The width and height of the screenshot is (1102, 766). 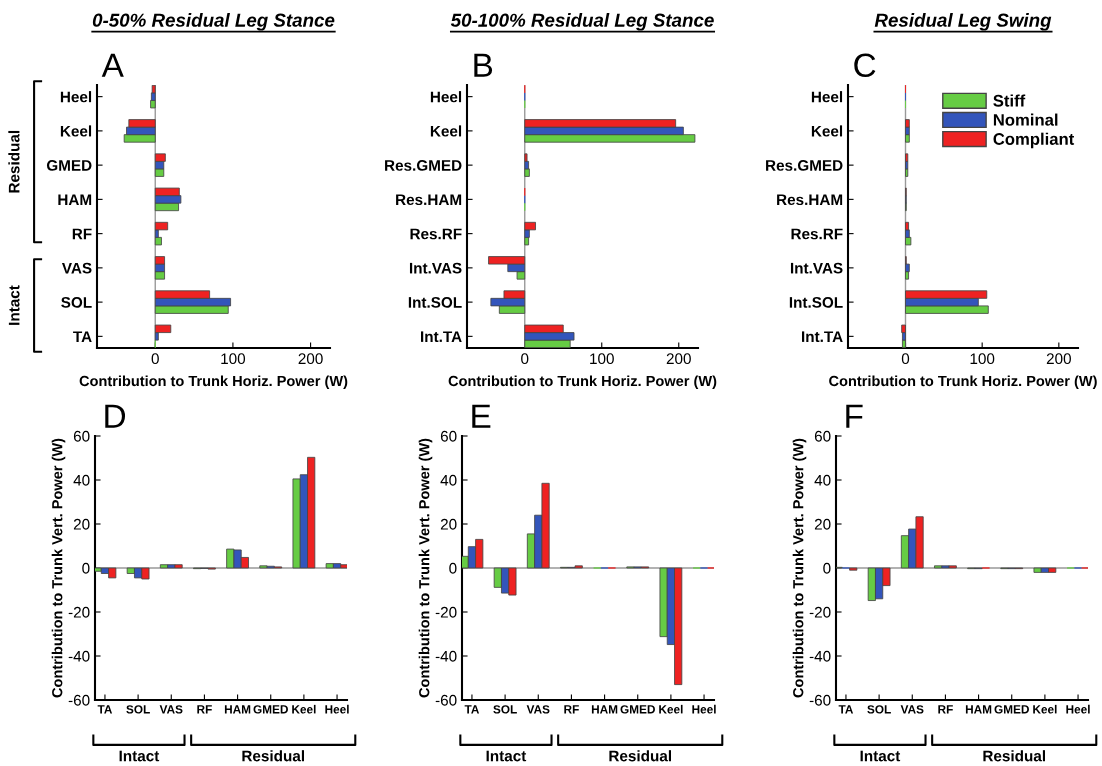 What do you see at coordinates (854, 416) in the screenshot?
I see `text: F` at bounding box center [854, 416].